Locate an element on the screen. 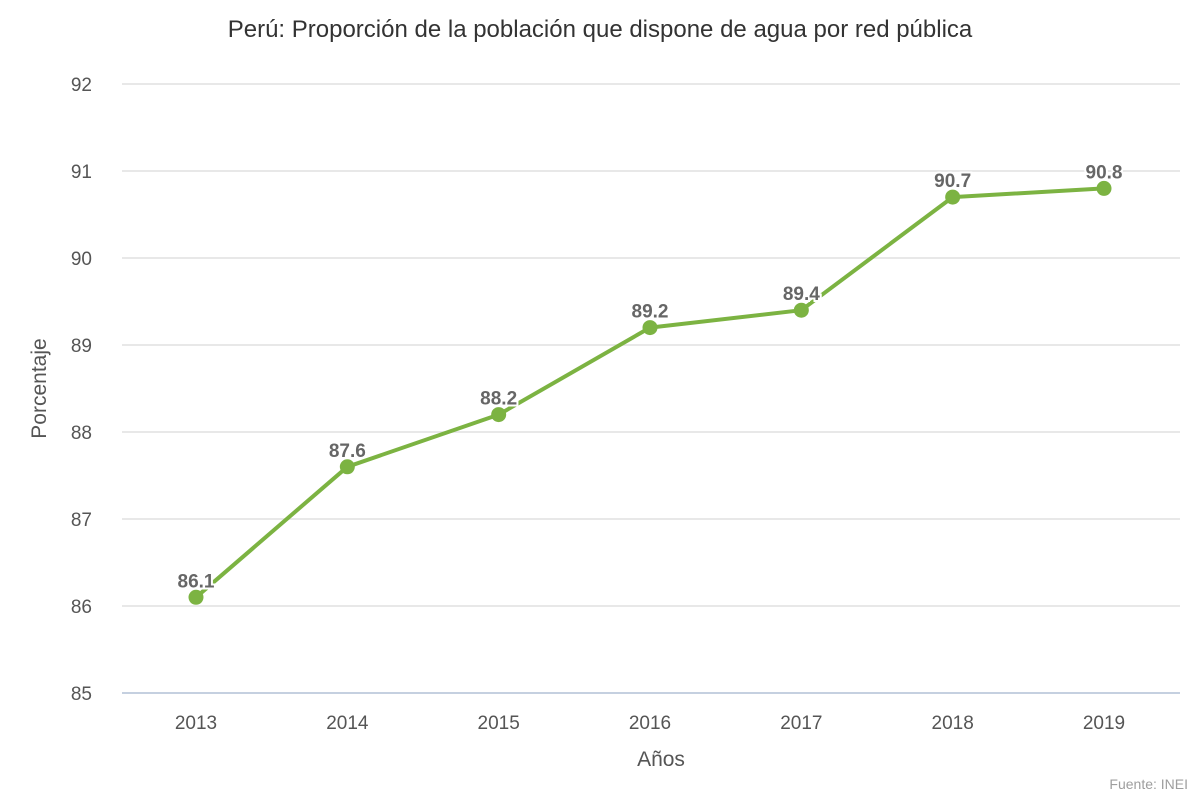  x-tick-label: 2013 is located at coordinates (196, 723).